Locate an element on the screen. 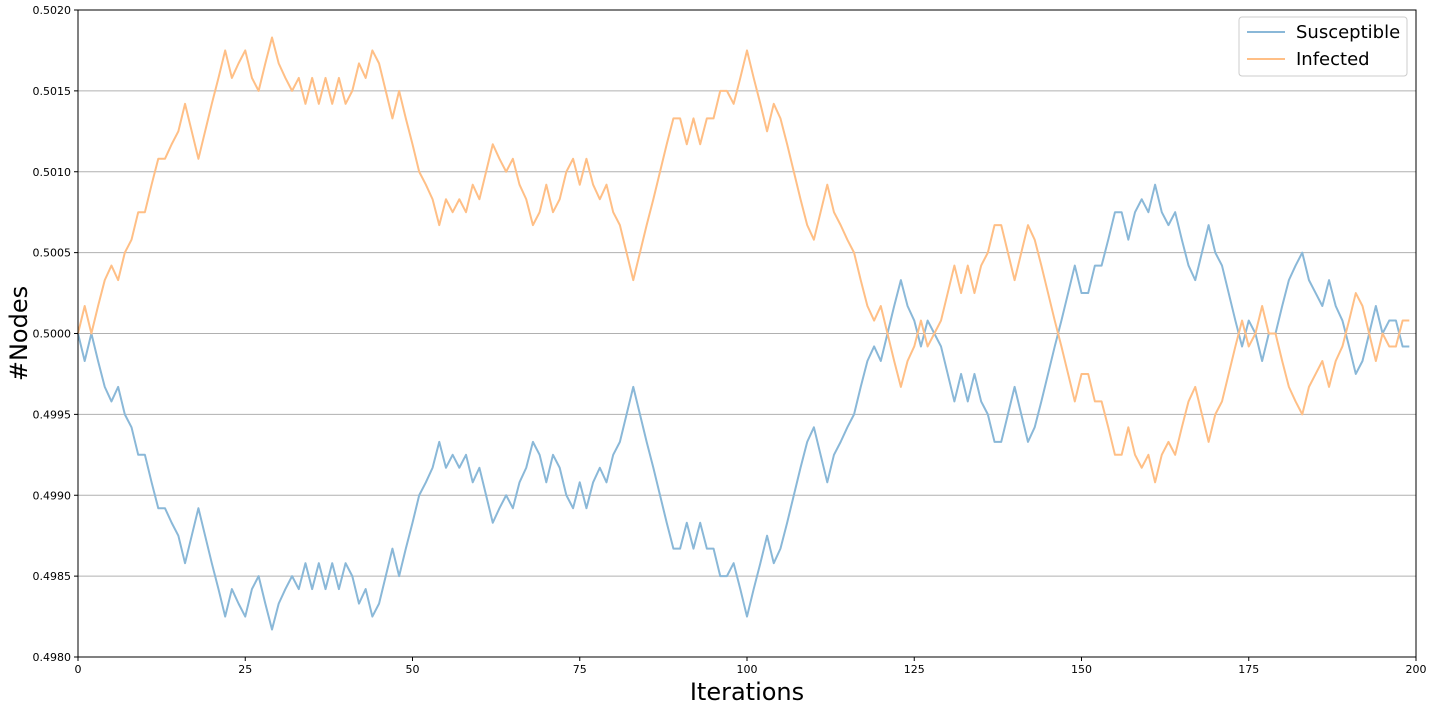 Image resolution: width=1432 pixels, height=712 pixels. x-tick-label-0: 0 is located at coordinates (78, 669).